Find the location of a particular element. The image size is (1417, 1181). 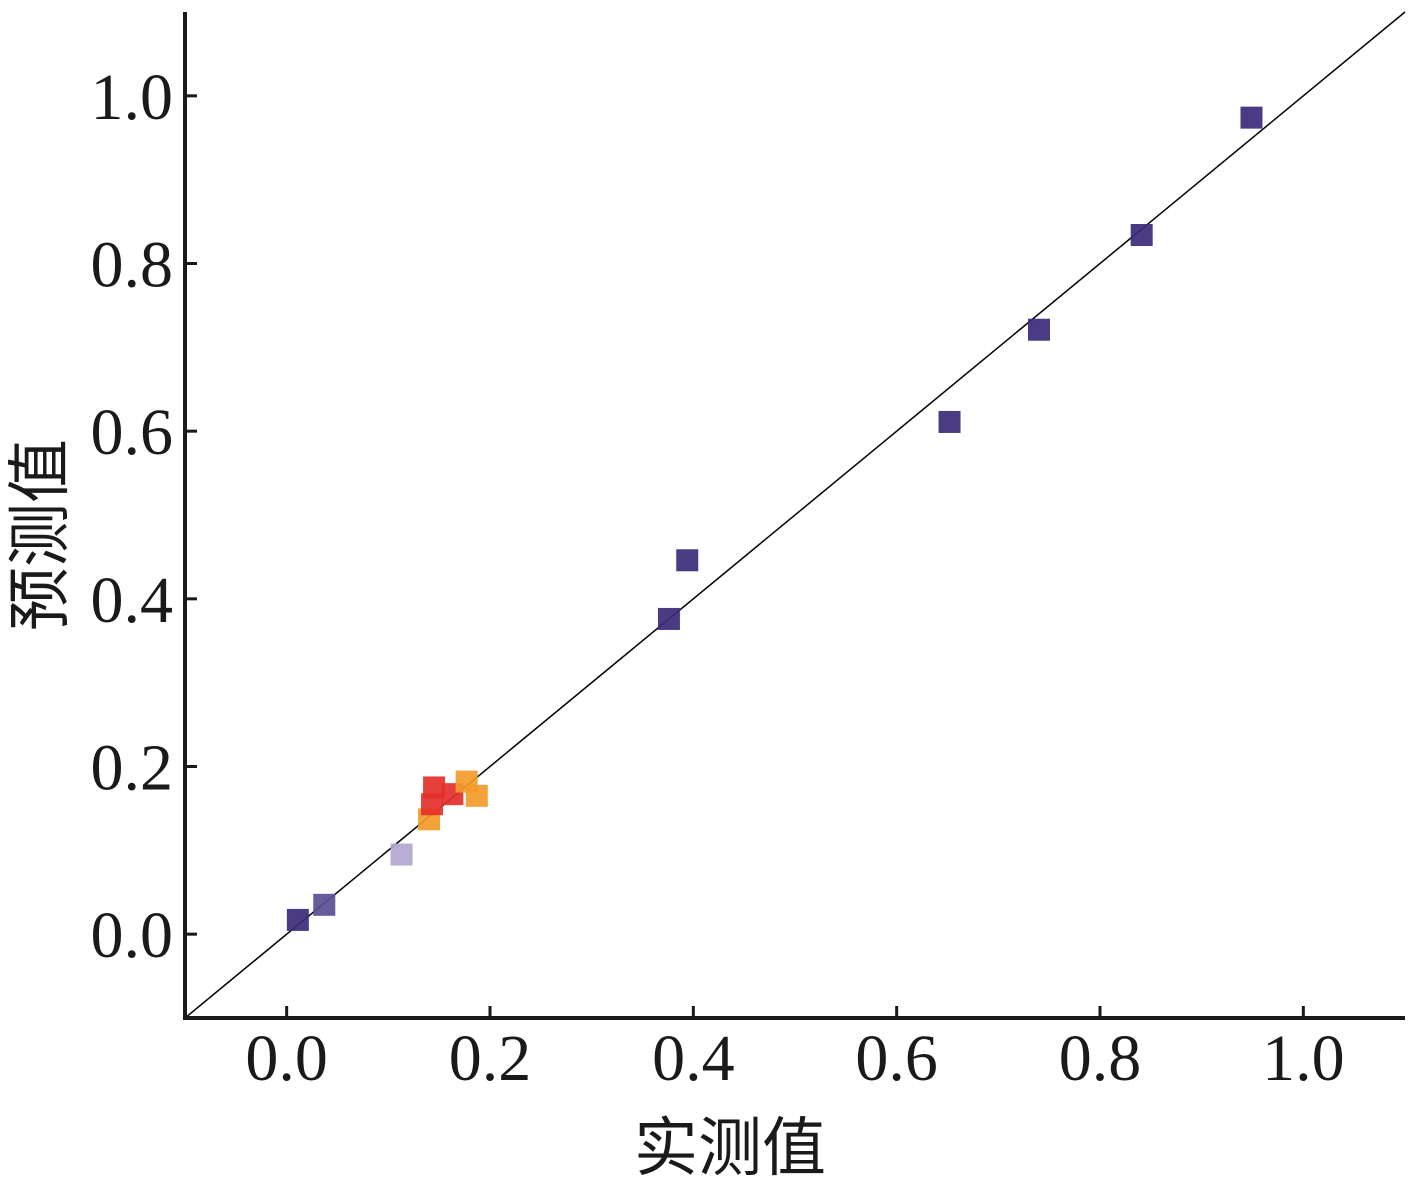

x-tick-label-0: 0.0 is located at coordinates (286, 1058).